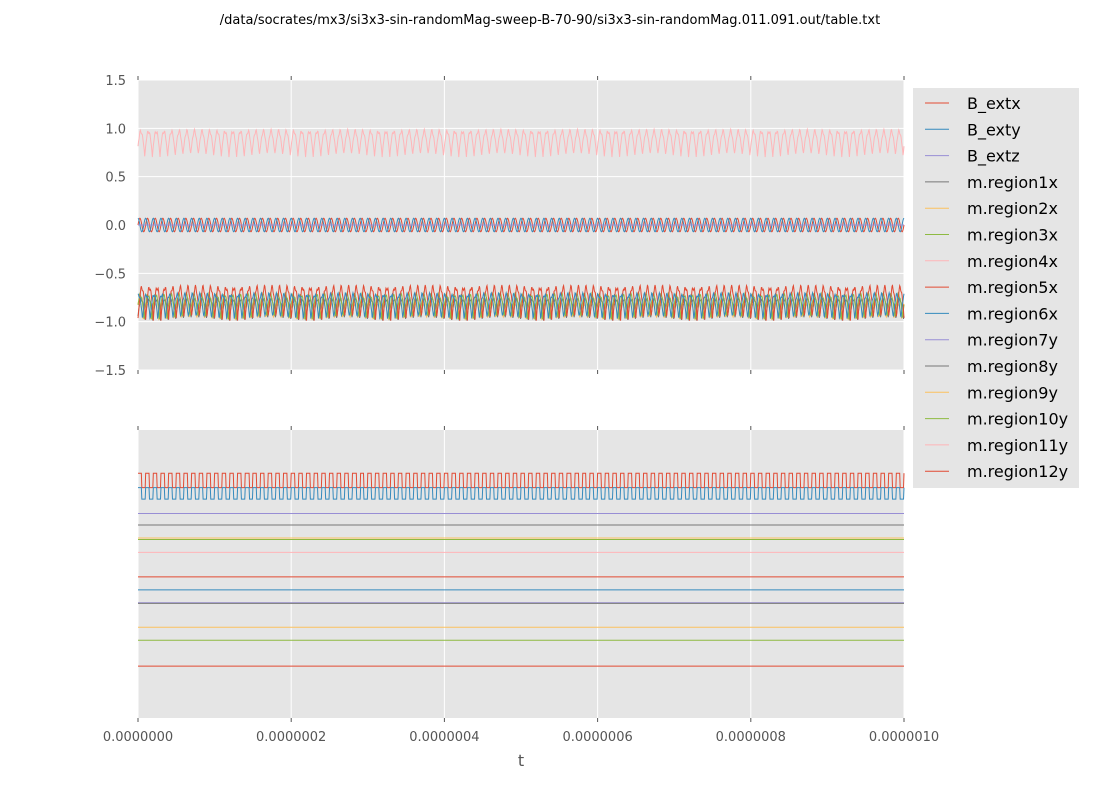 This screenshot has height=800, width=1100. Describe the element at coordinates (1012, 235) in the screenshot. I see `legend-label: m.region3x` at that location.